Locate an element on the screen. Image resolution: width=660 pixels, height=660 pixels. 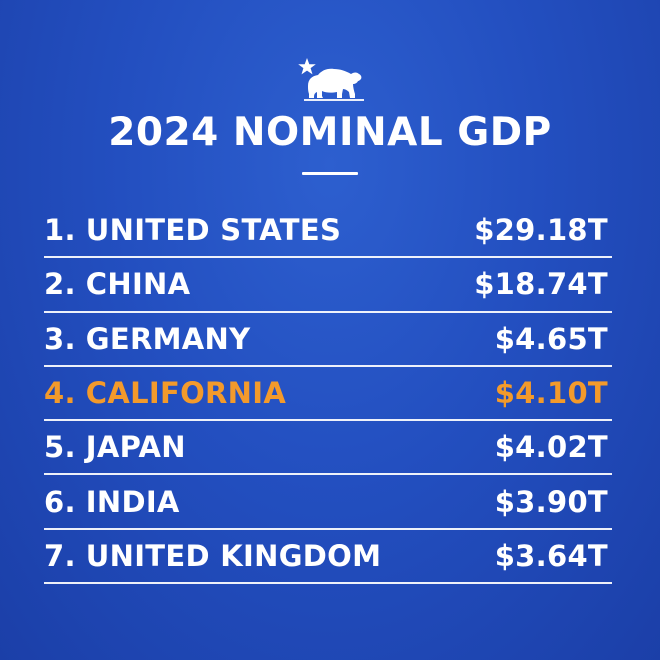
page-title: 2024 NOMINAL GDP is located at coordinates (330, 132).